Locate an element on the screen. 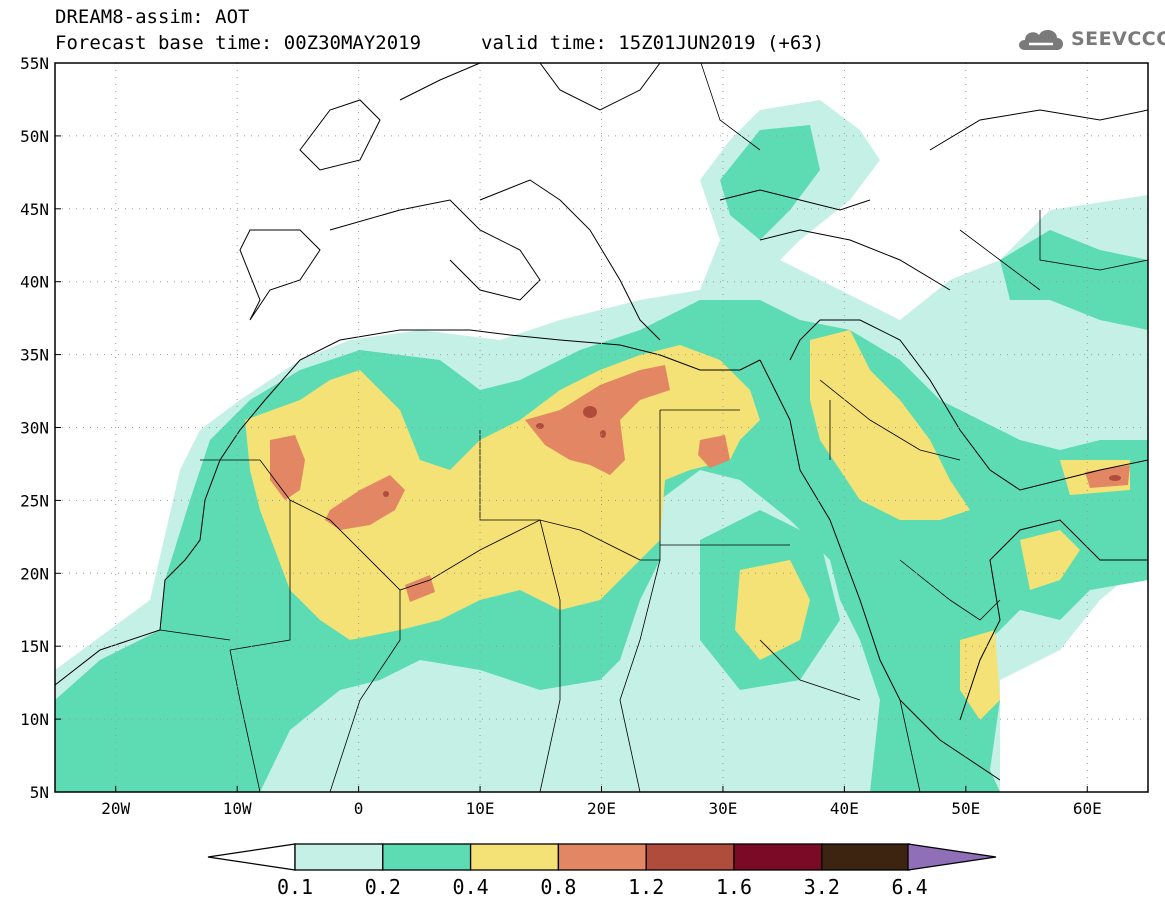 This screenshot has height=905, width=1165. lat-tick-label: 45N is located at coordinates (34, 209).